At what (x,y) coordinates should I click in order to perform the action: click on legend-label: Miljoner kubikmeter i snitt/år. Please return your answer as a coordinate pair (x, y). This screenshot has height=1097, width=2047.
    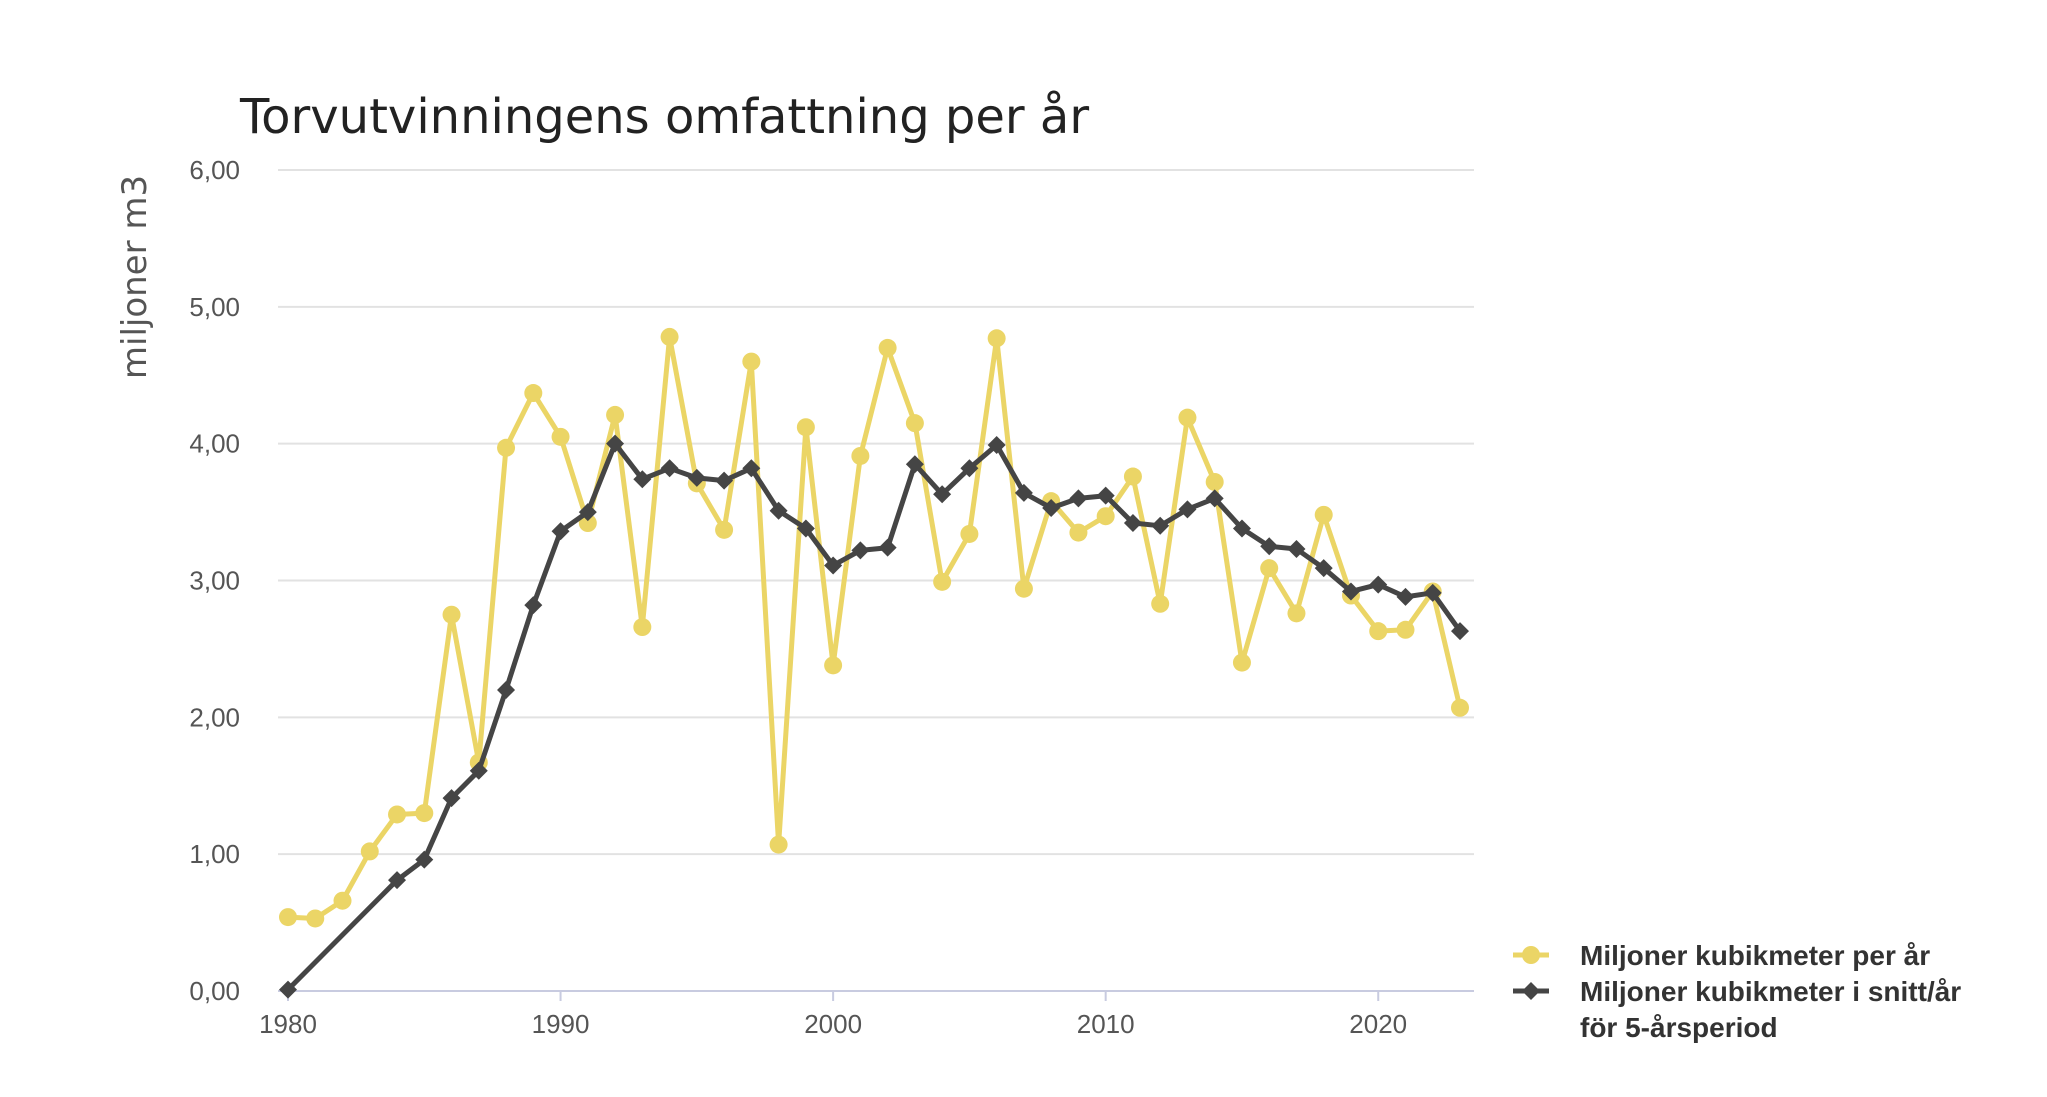
    Looking at the image, I should click on (1770, 991).